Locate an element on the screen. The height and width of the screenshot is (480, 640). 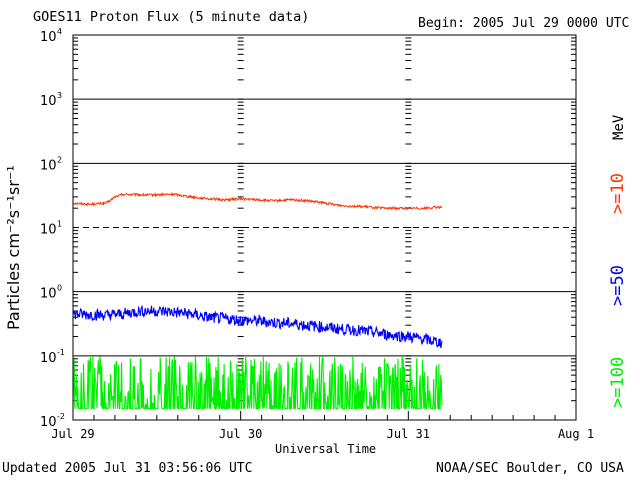
y-tick-label: 10 2 is located at coordinates (51, 164).